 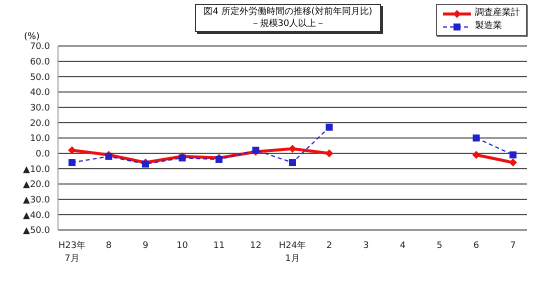 What do you see at coordinates (36, 185) in the screenshot?
I see `y-tick-label: ▲20.0` at bounding box center [36, 185].